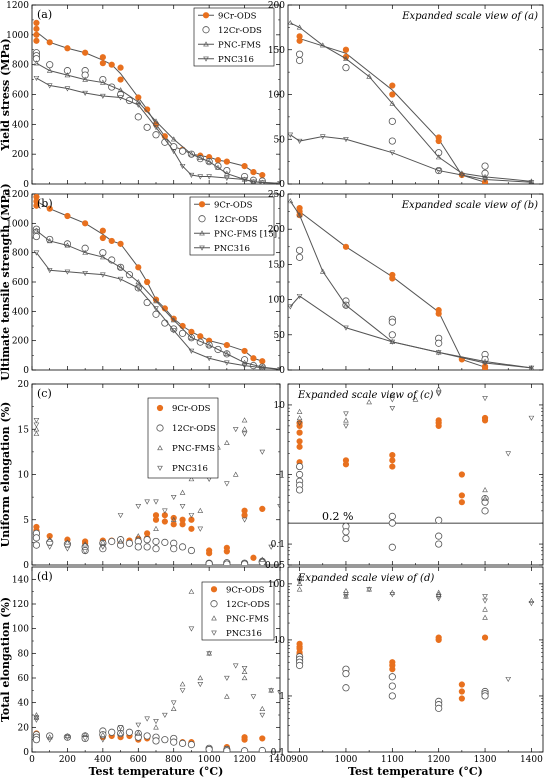 The height and width of the screenshot is (780, 550). I want to click on series-b-pnc316-point, so click(227, 363).